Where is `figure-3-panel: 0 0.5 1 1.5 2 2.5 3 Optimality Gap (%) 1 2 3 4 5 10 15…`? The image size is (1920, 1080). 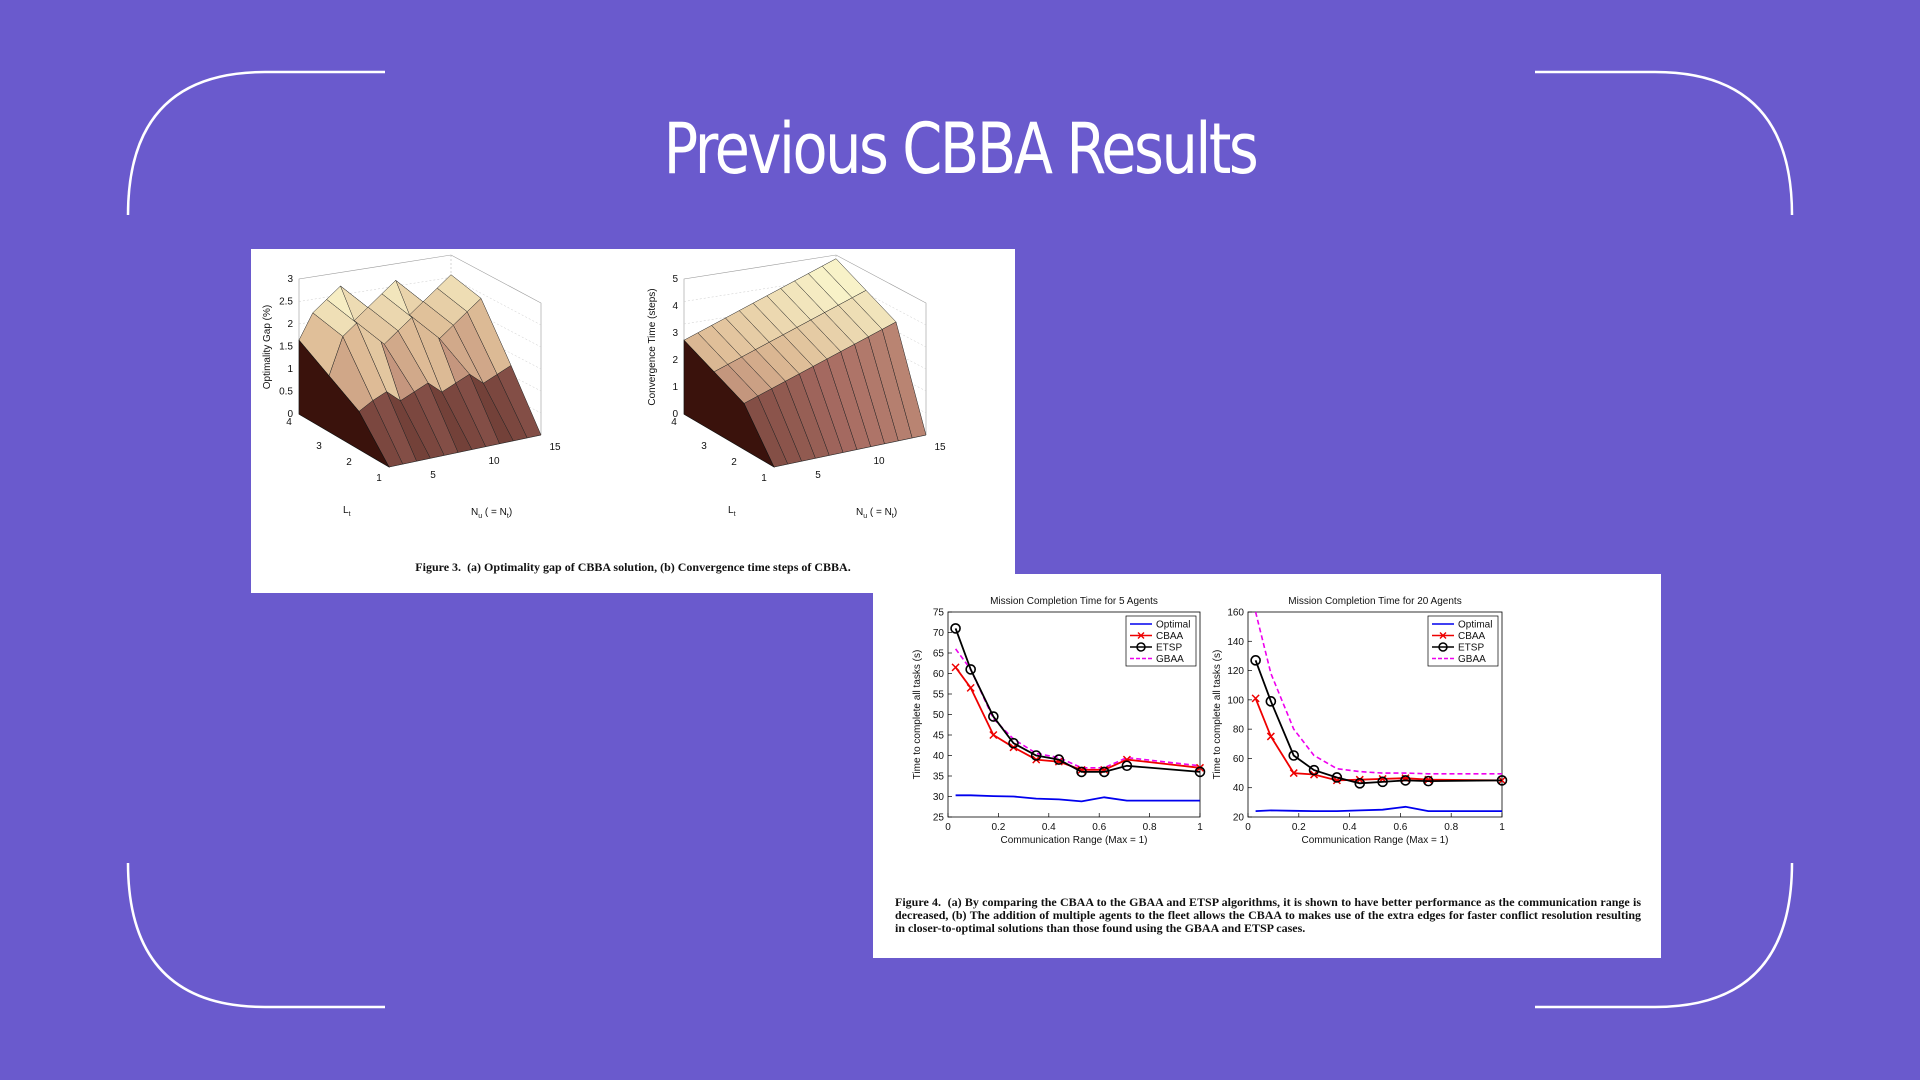
figure-3-panel: 0 0.5 1 1.5 2 2.5 3 Optimality Gap (%) 1 2 3 4 5 10 15… is located at coordinates (633, 421).